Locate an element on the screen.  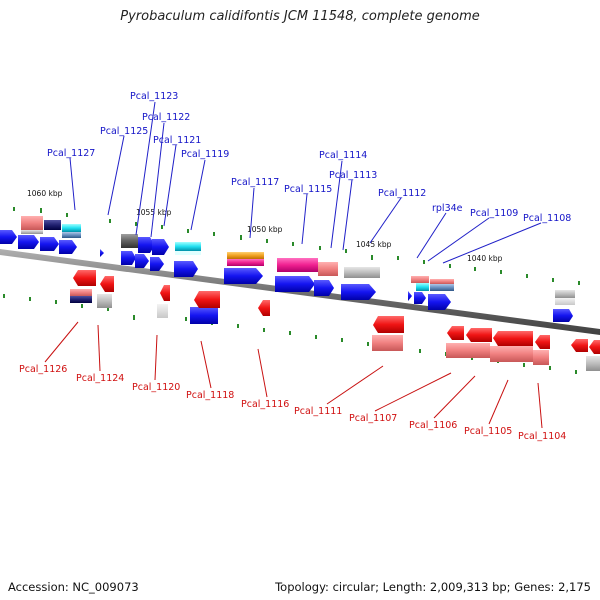
gene-label-pcal-1124: Pcal_1124 is located at coordinates (100, 378).